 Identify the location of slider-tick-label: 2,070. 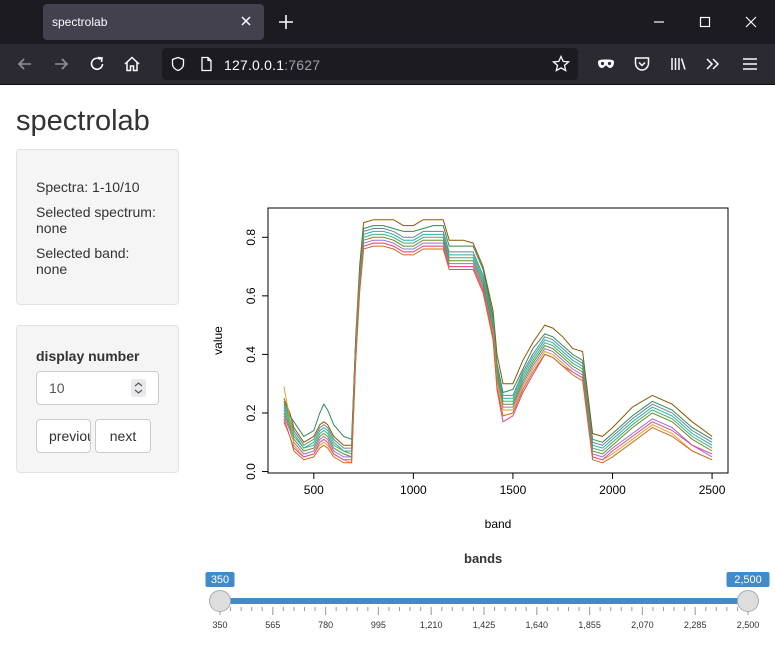
(642, 625).